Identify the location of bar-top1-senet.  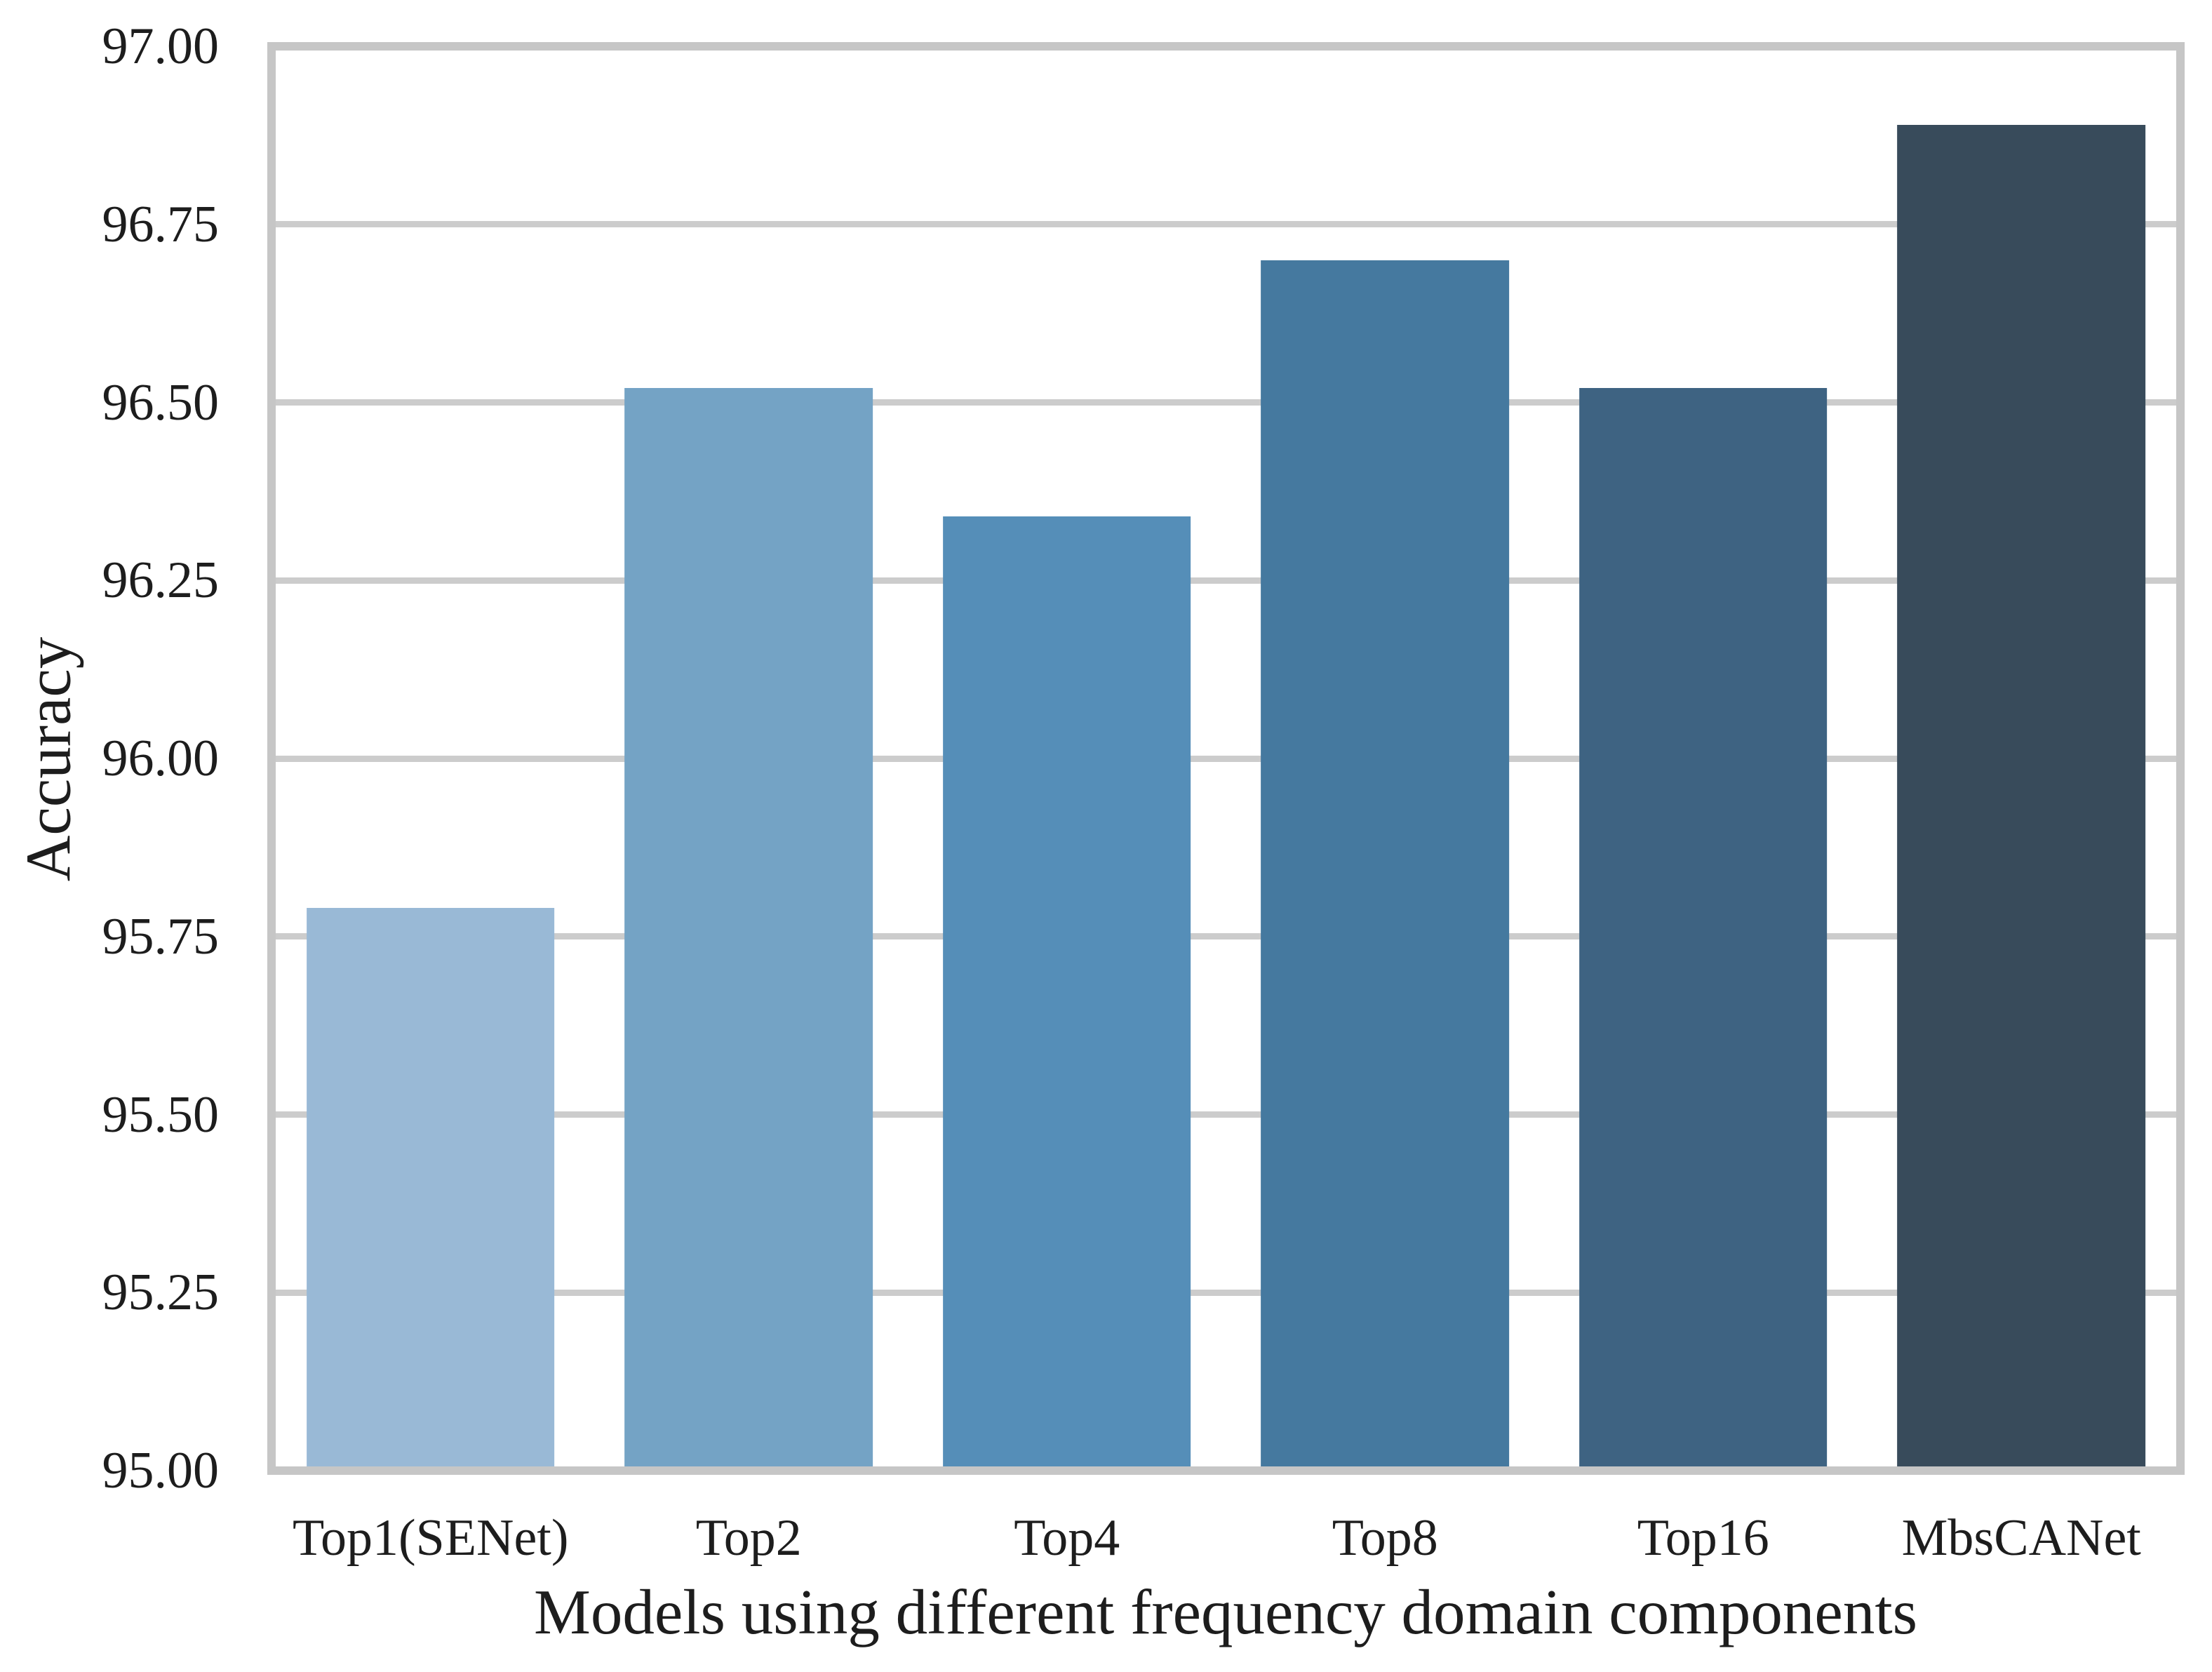
(430, 1190).